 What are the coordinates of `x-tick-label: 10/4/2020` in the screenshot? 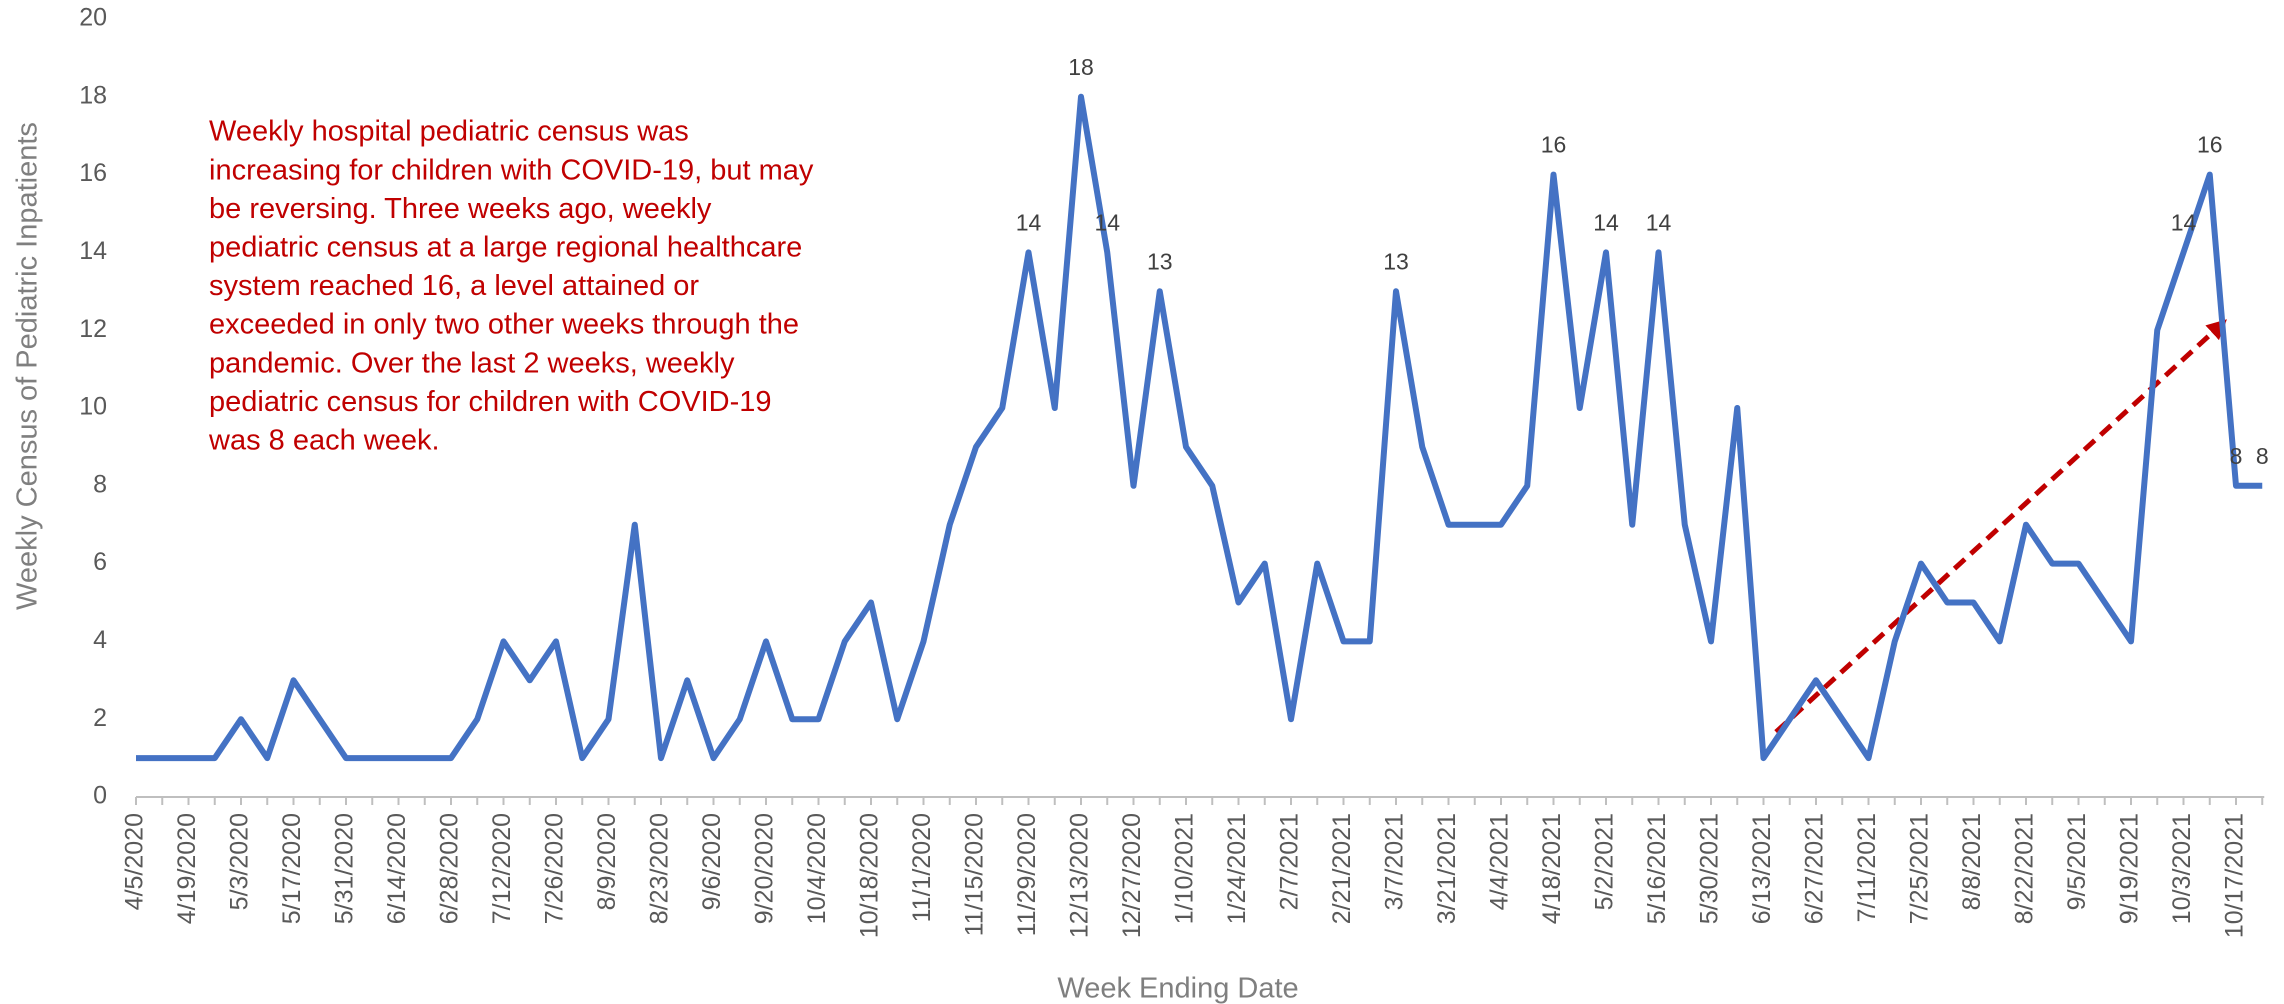 It's located at (817, 868).